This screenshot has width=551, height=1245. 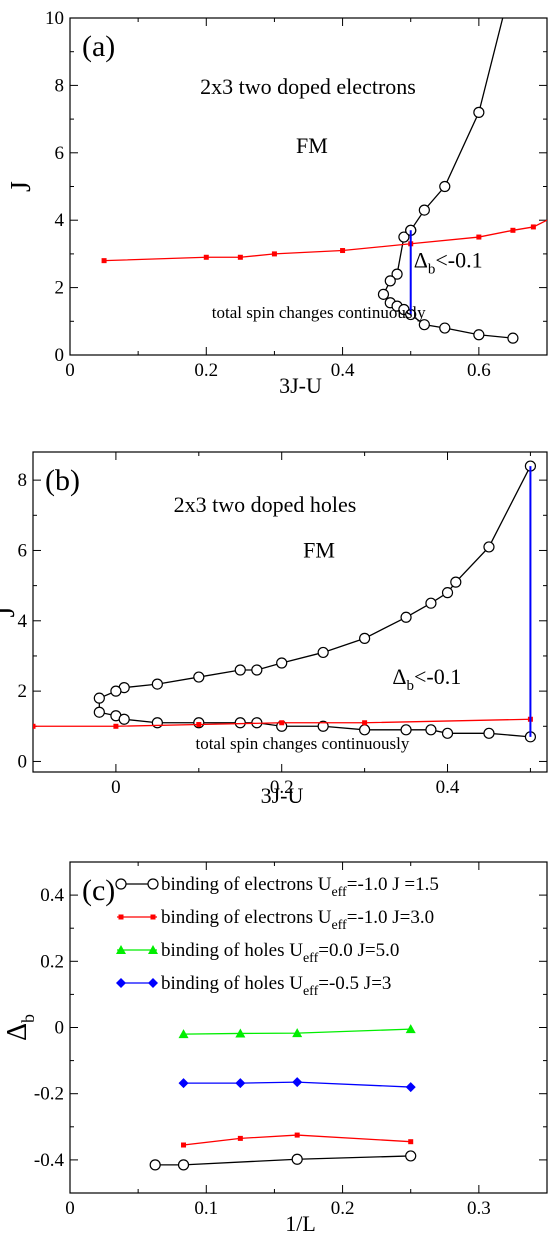 What do you see at coordinates (308, 86) in the screenshot?
I see `panel-title: 2x3 two doped electrons` at bounding box center [308, 86].